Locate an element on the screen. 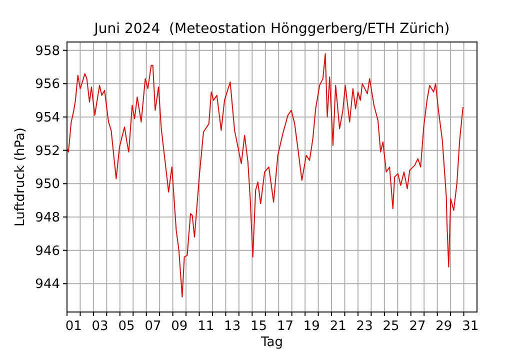 Image resolution: width=530 pixels, height=350 pixels. y-tick-label: 946 is located at coordinates (47, 251).